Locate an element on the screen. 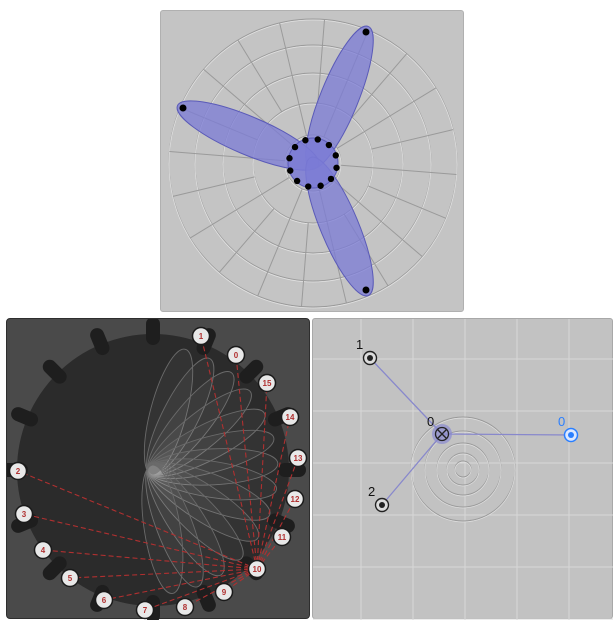 The height and width of the screenshot is (620, 613). target-label: 0 is located at coordinates (561, 421).